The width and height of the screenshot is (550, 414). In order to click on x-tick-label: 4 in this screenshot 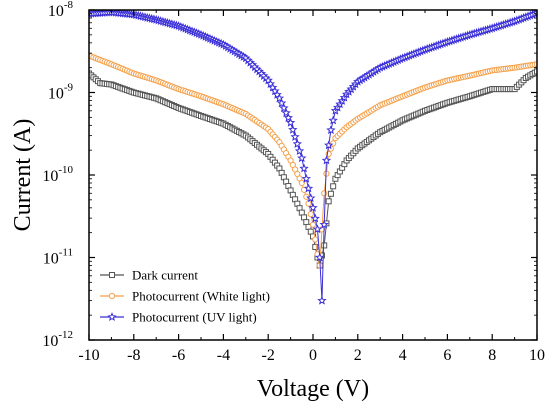, I will do `click(403, 355)`.